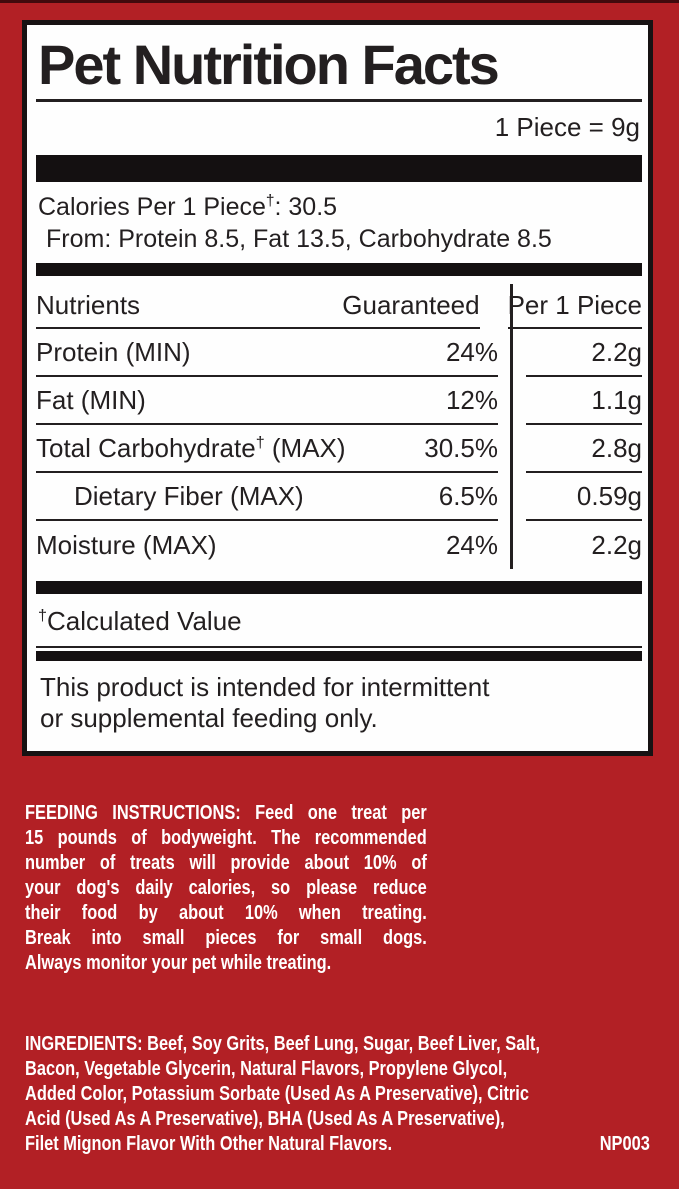 This screenshot has width=679, height=1189. Describe the element at coordinates (340, 207) in the screenshot. I see `calories-line: Calories Per 1 Piece†: 30.5` at that location.